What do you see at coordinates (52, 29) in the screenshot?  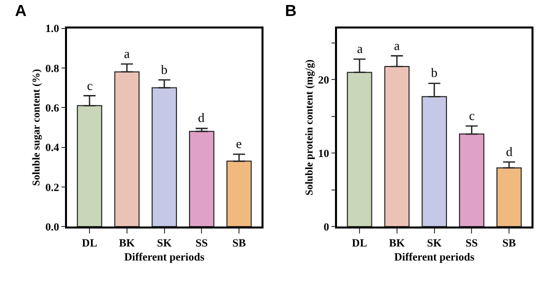 I see `y-tick-label: 1.0` at bounding box center [52, 29].